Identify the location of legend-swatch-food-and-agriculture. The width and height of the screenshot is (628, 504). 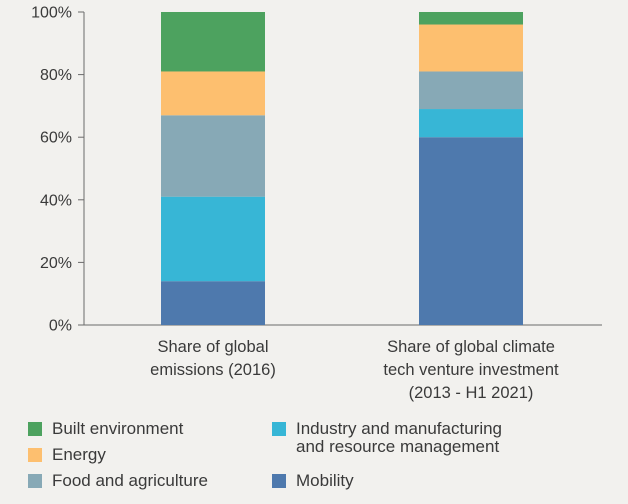
(35, 481).